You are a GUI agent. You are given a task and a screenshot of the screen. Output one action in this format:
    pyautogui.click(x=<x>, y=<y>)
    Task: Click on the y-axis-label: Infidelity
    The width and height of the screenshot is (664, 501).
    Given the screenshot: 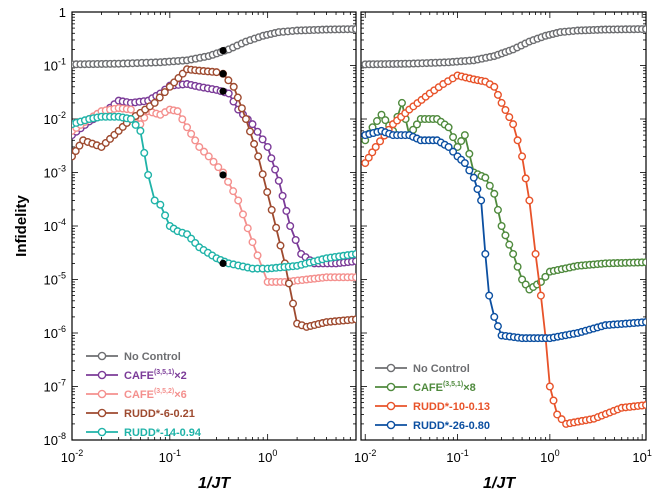 What is the action you would take?
    pyautogui.click(x=21, y=226)
    